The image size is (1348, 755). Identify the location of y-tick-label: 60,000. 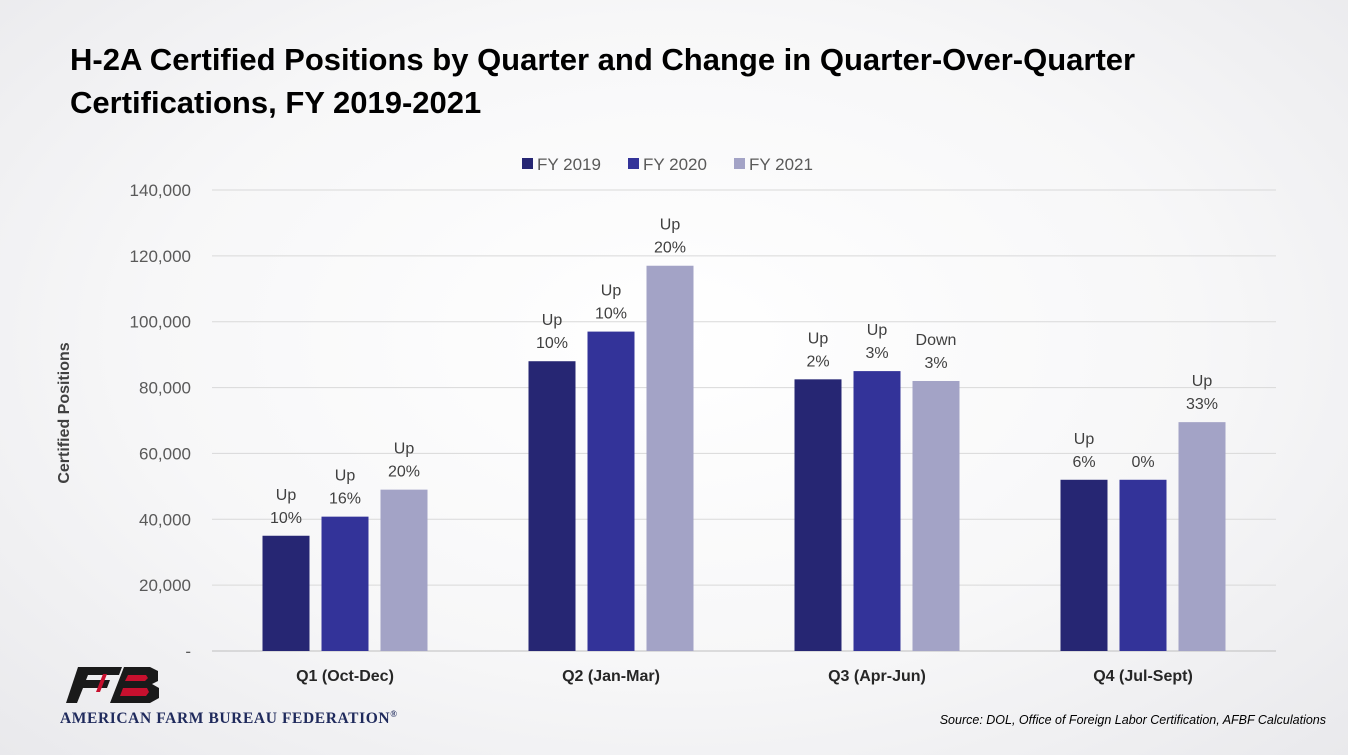
(165, 453).